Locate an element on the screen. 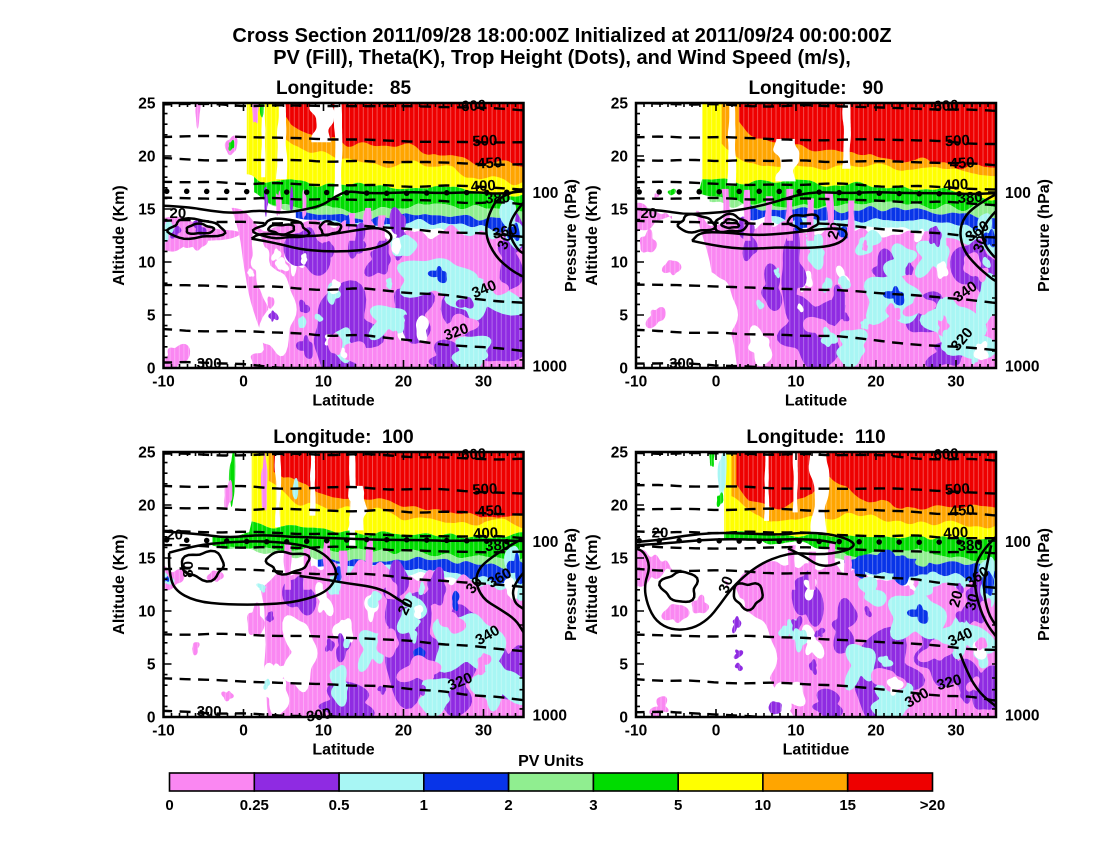  svg-text: 0.25 is located at coordinates (254, 805).